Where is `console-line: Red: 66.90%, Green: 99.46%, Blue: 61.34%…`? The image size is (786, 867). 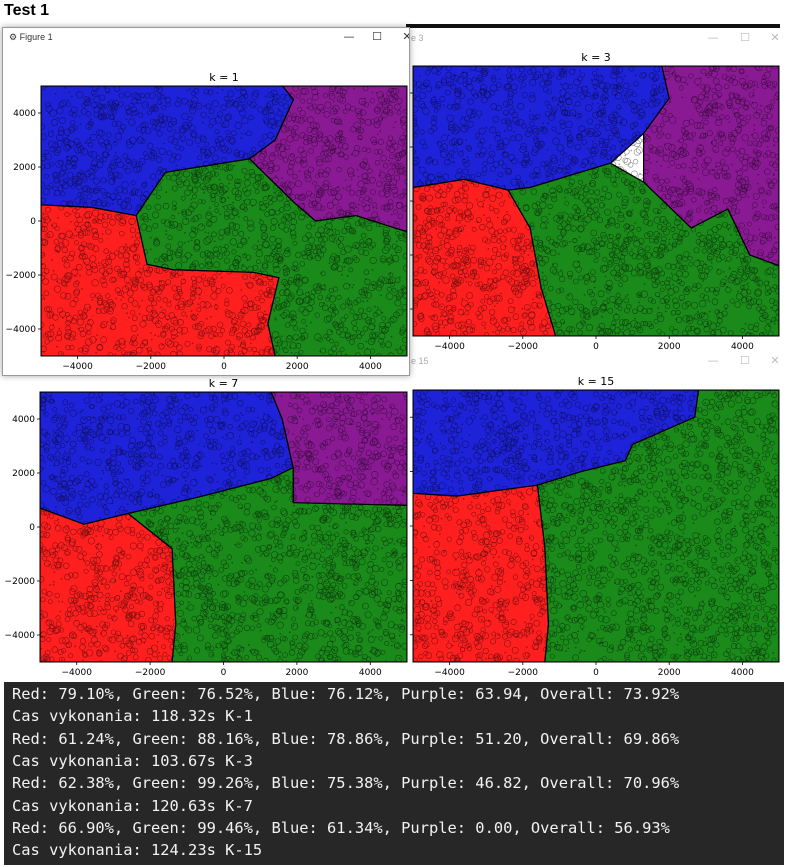 console-line: Red: 66.90%, Green: 99.46%, Blue: 61.34%… is located at coordinates (341, 827).